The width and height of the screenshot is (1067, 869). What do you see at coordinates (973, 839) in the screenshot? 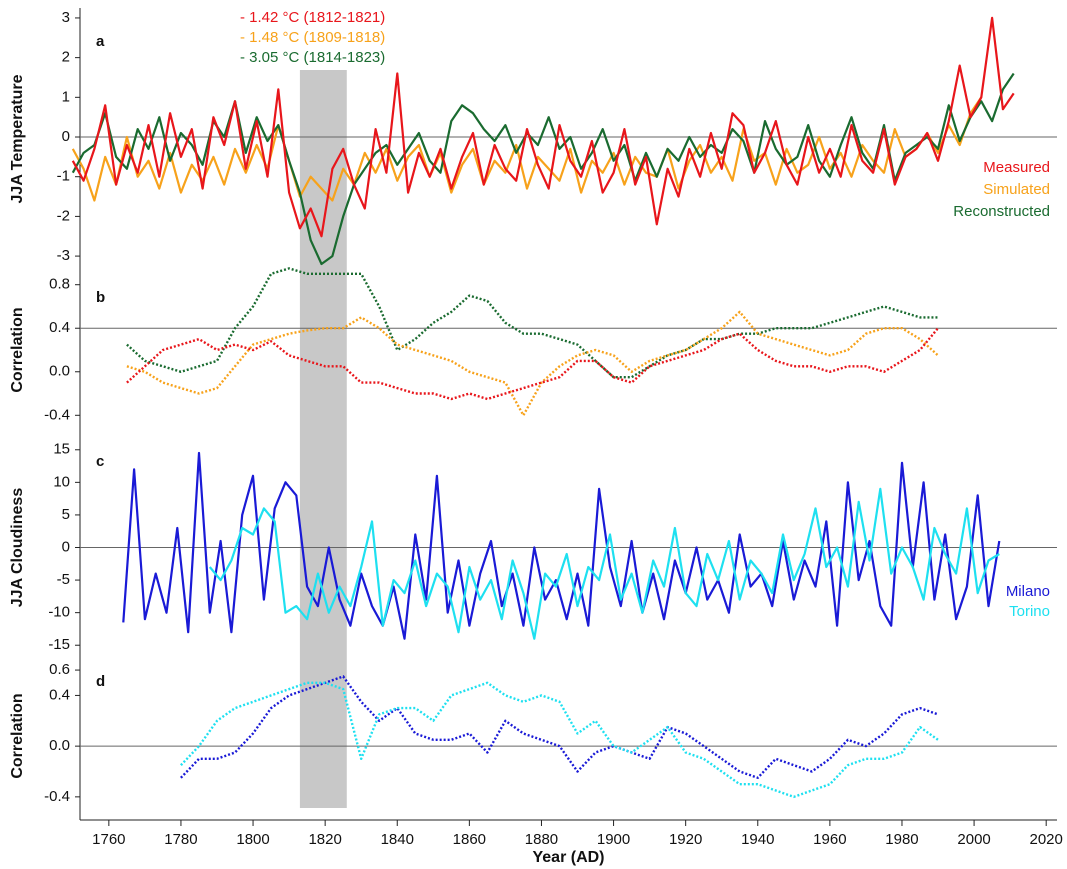
I see `x-tick-label: 2000` at bounding box center [973, 839].